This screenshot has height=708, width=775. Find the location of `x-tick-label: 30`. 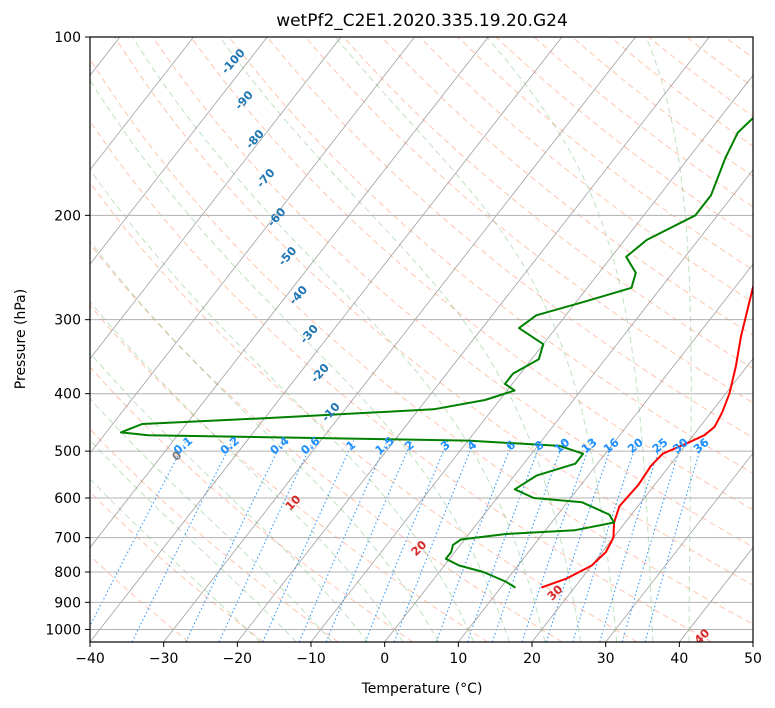

x-tick-label: 30 is located at coordinates (606, 659).